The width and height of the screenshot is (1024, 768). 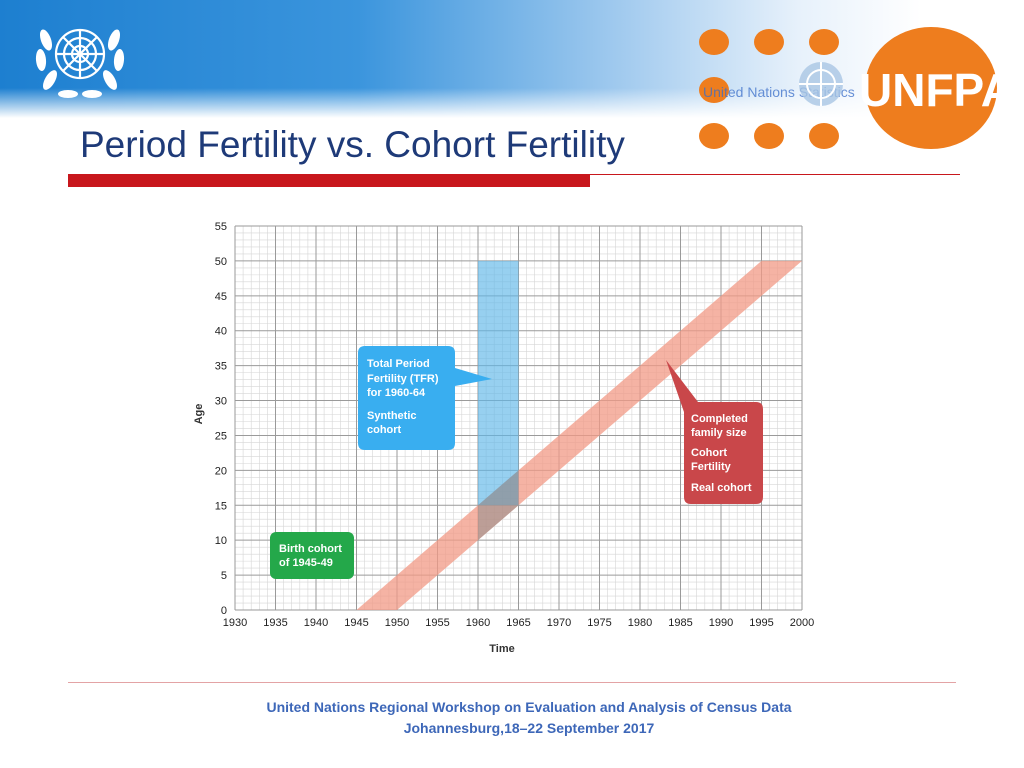 I want to click on y-tick-label: 10, so click(x=221, y=541).